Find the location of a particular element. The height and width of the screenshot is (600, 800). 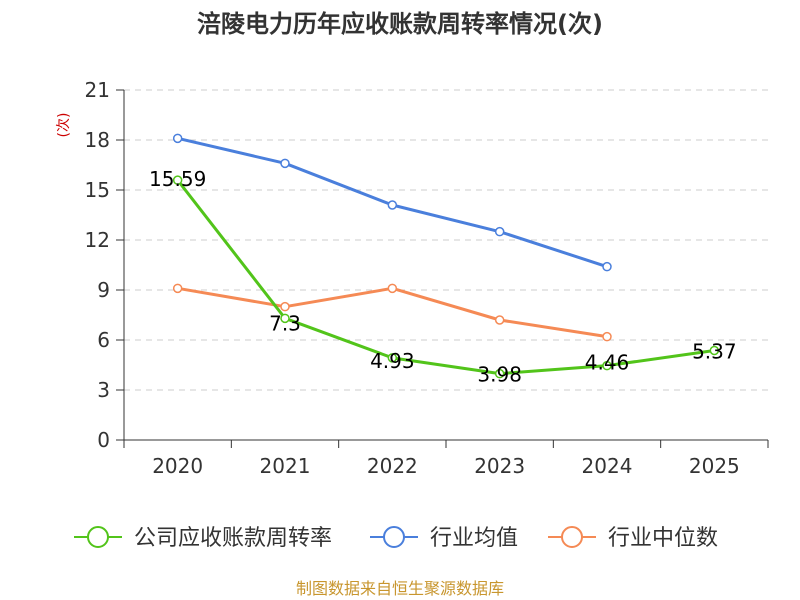

y-tick-label: 12 is located at coordinates (97, 240).